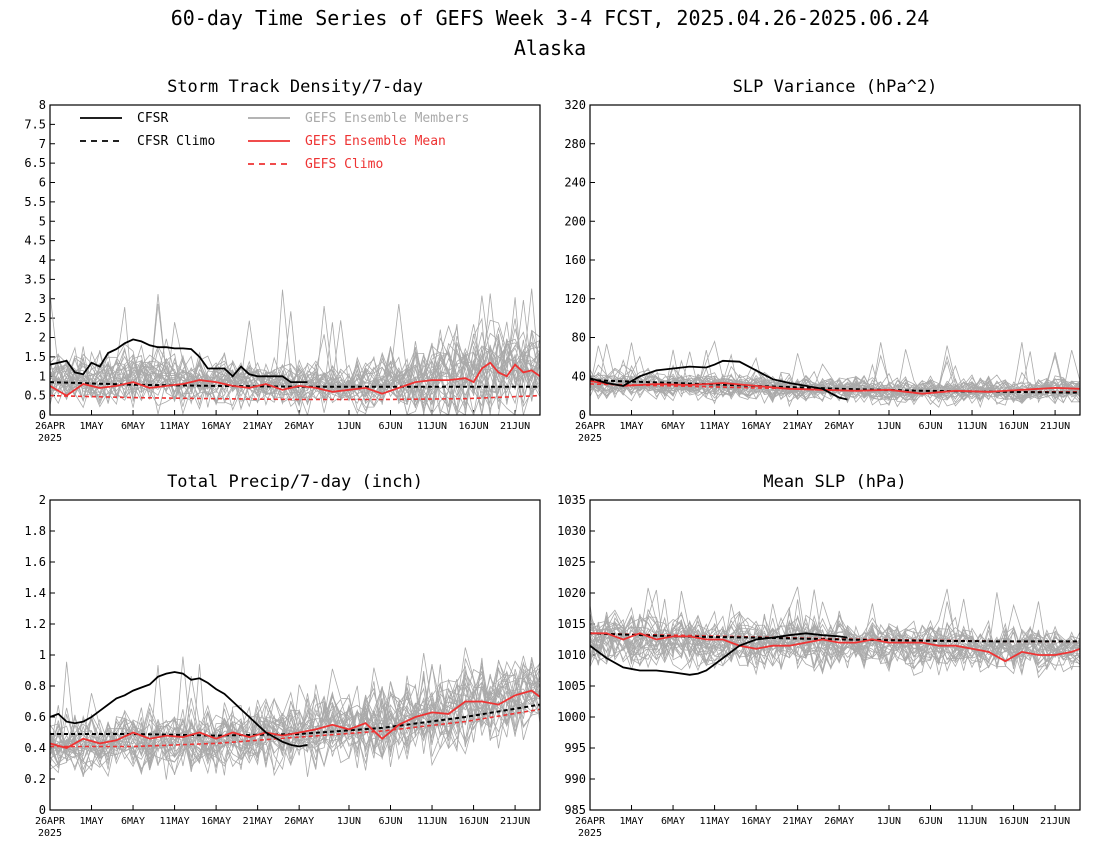 The height and width of the screenshot is (850, 1100). I want to click on chart-title: Mean SLP (hPa), so click(834, 482).